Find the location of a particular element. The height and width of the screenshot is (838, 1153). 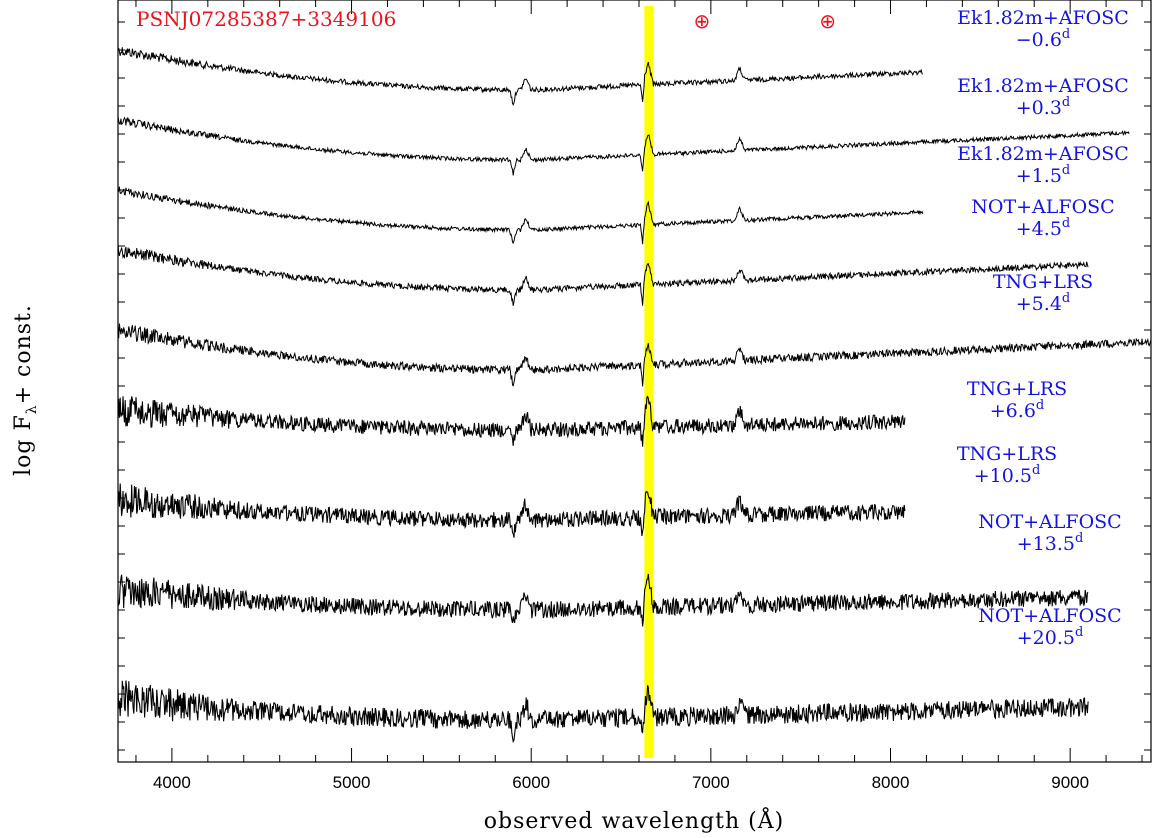

y-axis-title: log Fλ+ const. is located at coordinates (25, 390).